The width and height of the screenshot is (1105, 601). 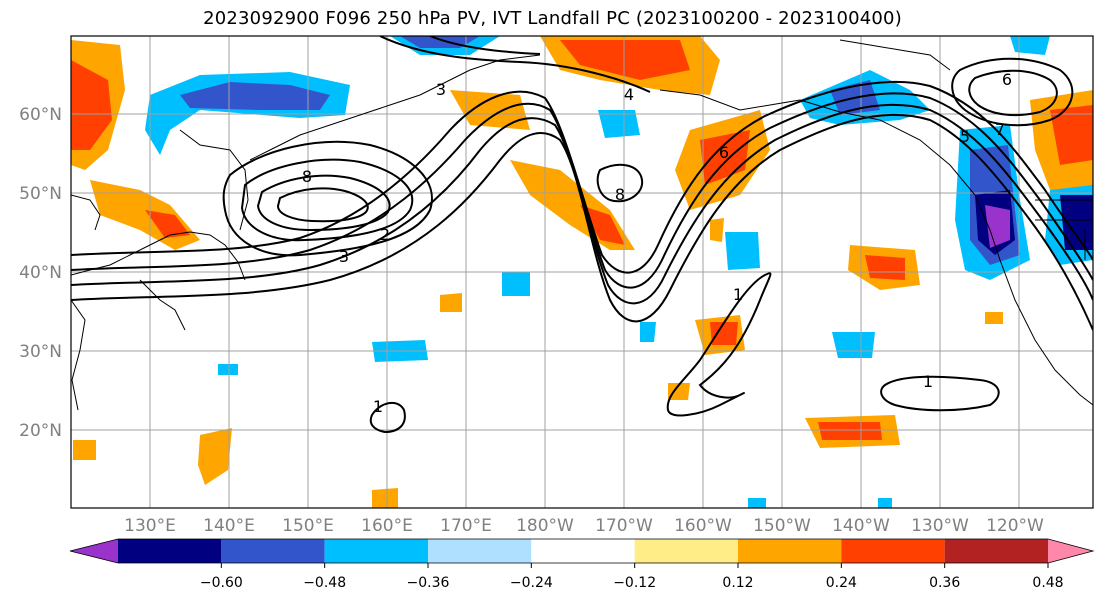 I want to click on lat-tick-50: 50°N, so click(x=40, y=194).